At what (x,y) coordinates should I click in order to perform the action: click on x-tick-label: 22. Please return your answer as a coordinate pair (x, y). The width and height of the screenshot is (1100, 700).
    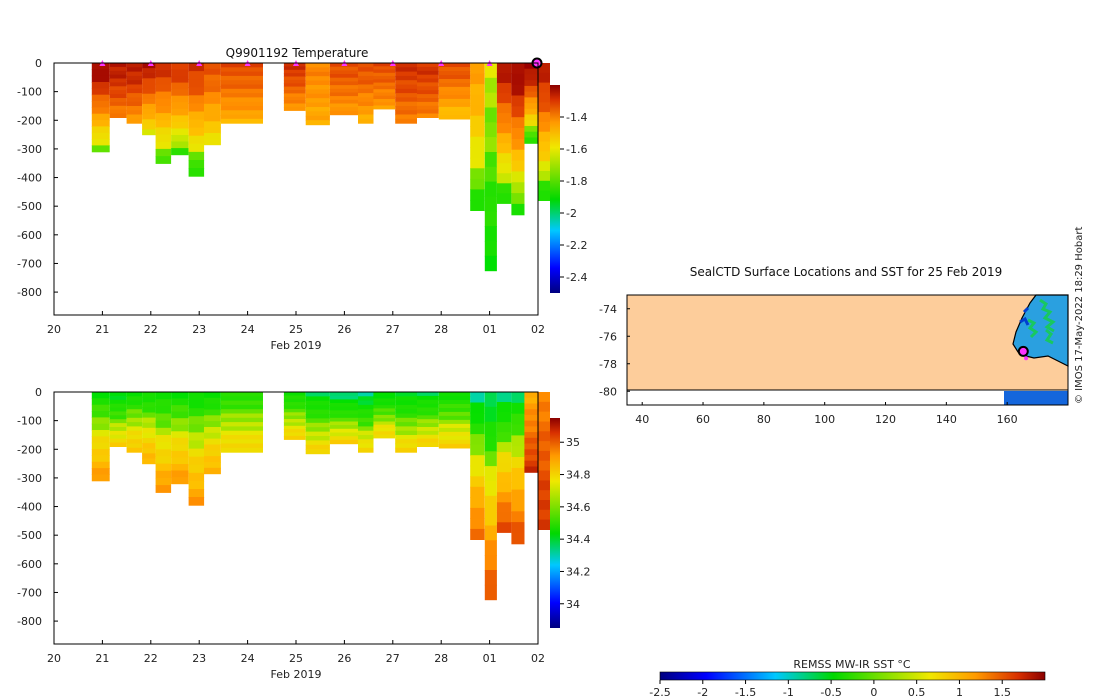
    Looking at the image, I should click on (151, 329).